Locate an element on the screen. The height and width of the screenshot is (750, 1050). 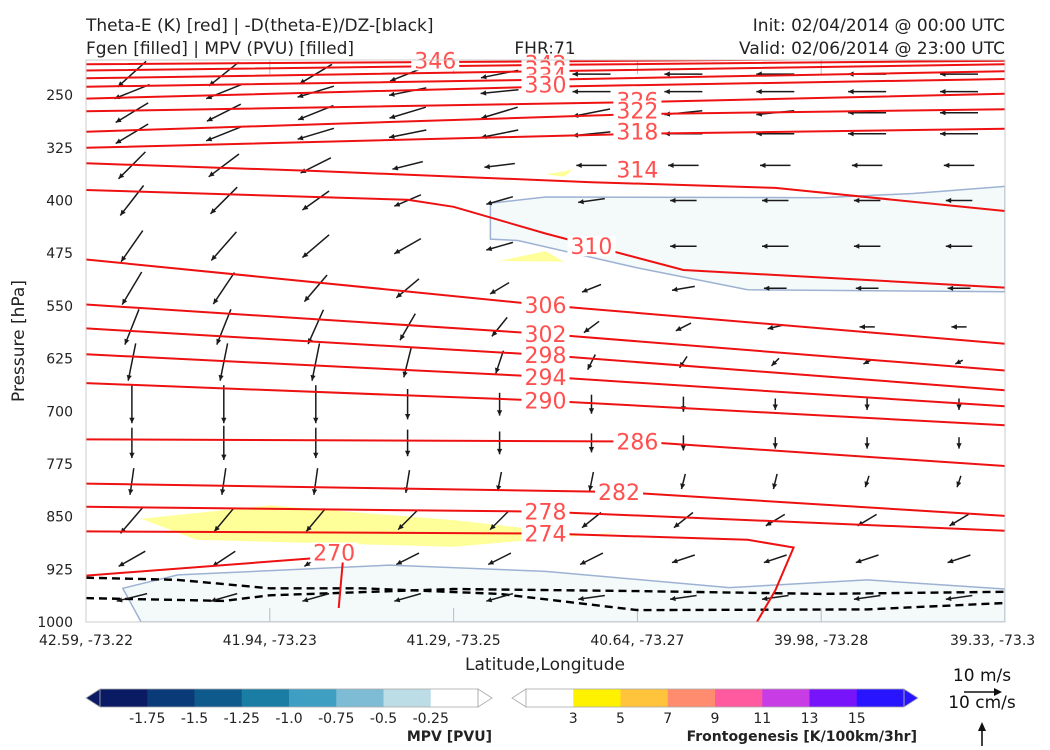
colorbar-tick-label: -0.25 is located at coordinates (431, 719).